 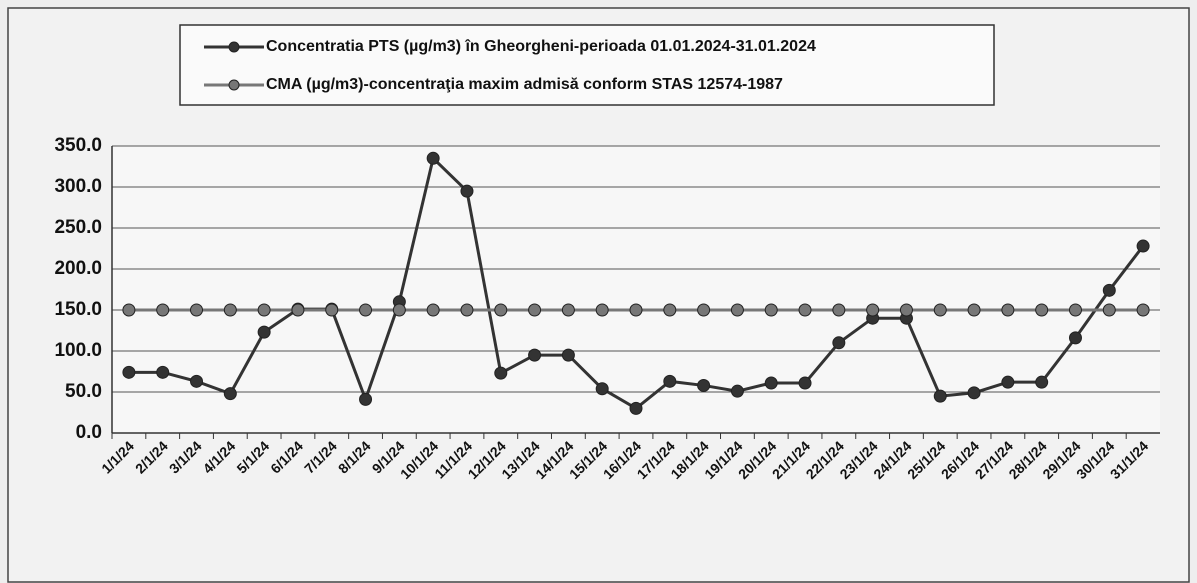 I want to click on y-tick-label: 100.0, so click(x=78, y=350).